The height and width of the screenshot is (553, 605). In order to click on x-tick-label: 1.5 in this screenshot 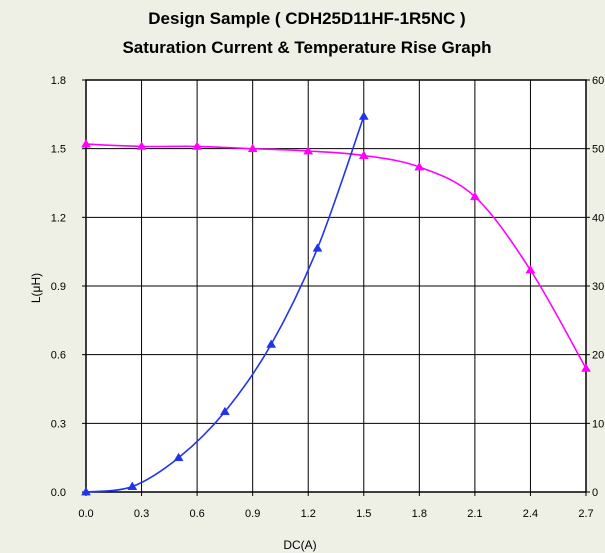, I will do `click(363, 514)`.